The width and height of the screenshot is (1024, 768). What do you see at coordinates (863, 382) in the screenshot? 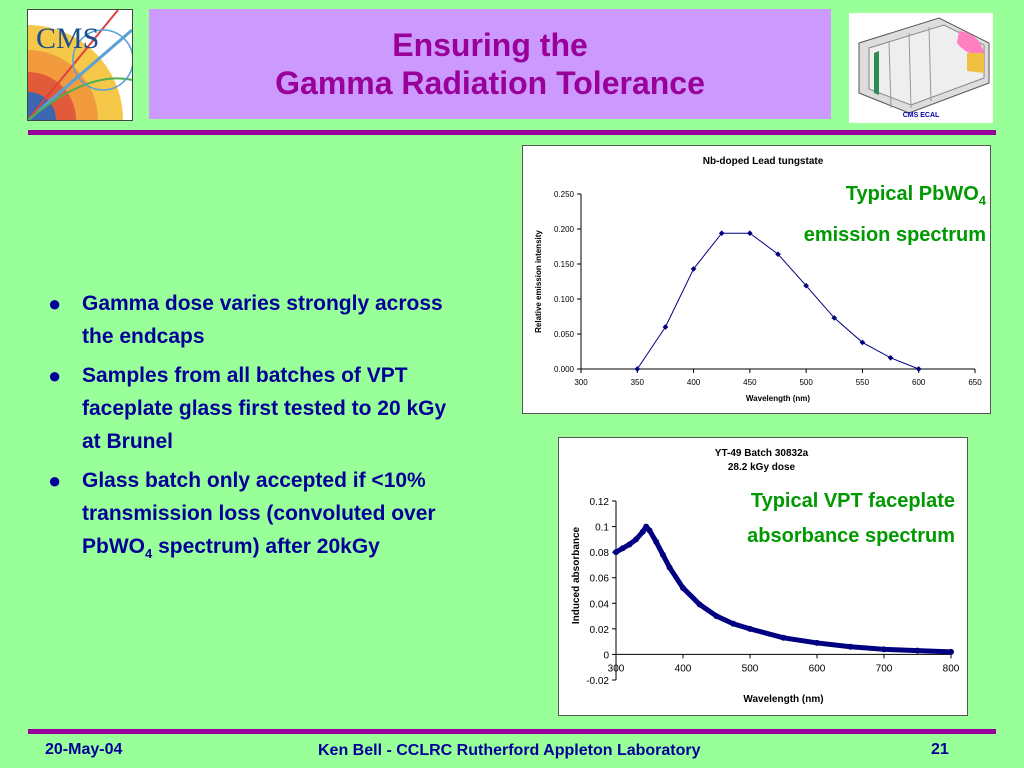
I see `x-tick-label: 550` at bounding box center [863, 382].